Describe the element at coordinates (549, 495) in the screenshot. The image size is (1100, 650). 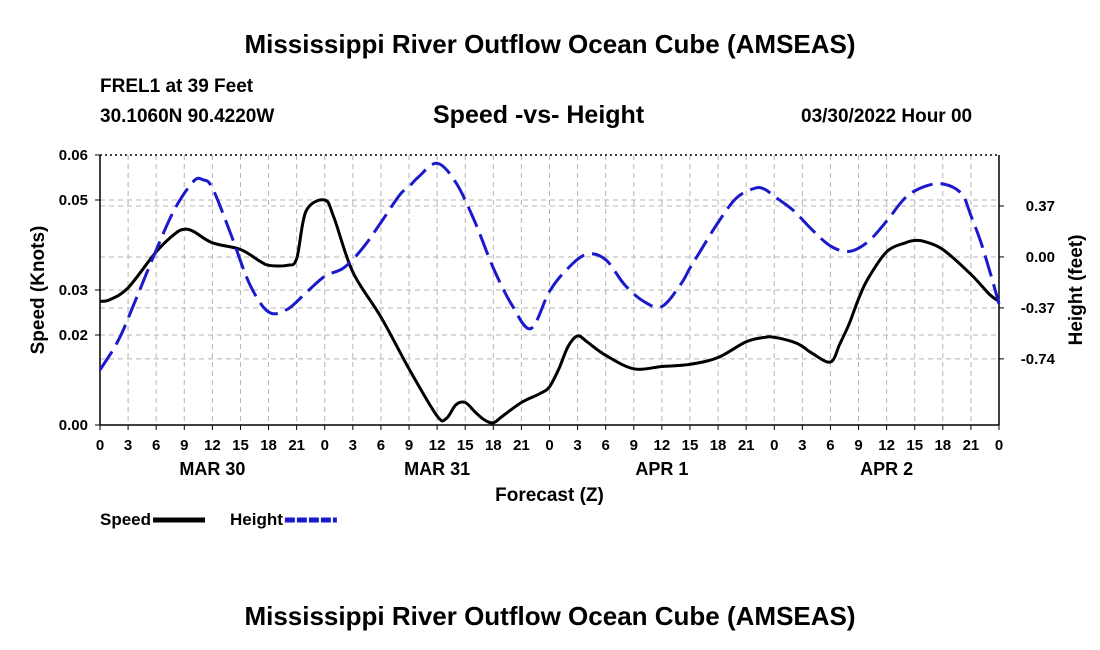
I see `x-axis-label: Forecast (Z)` at that location.